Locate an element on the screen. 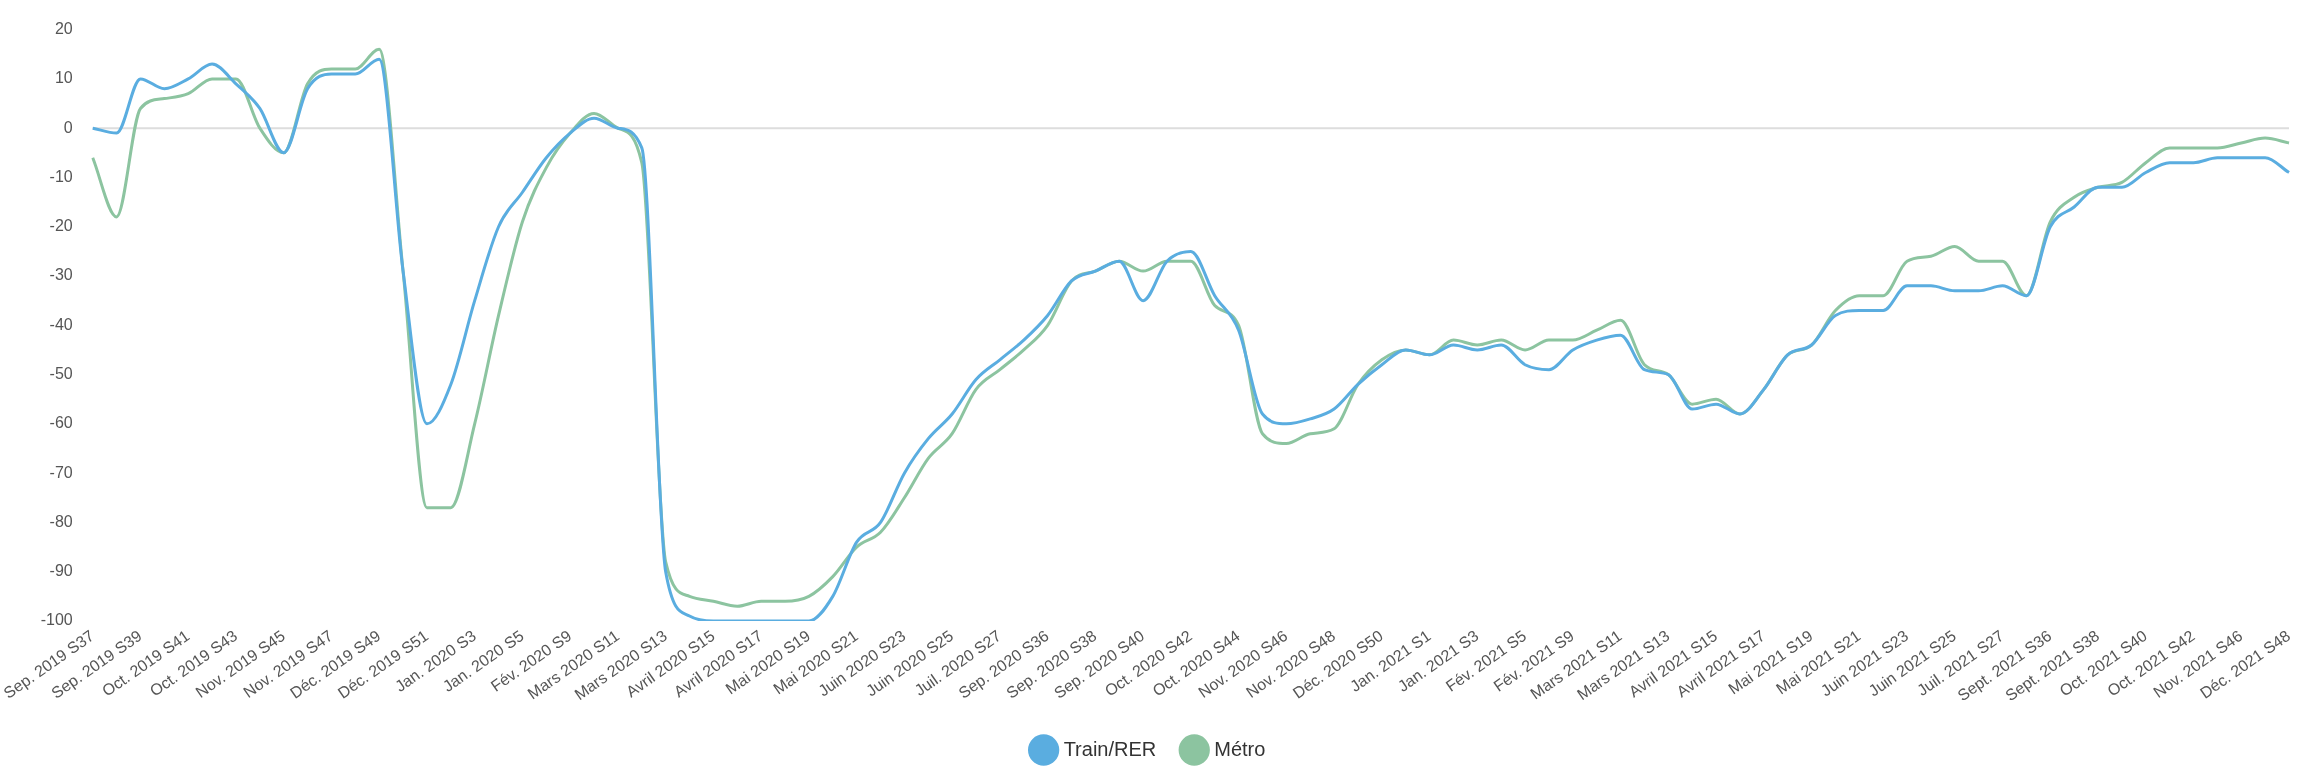 This screenshot has height=780, width=2309. y-tick-label: -90 is located at coordinates (61, 571).